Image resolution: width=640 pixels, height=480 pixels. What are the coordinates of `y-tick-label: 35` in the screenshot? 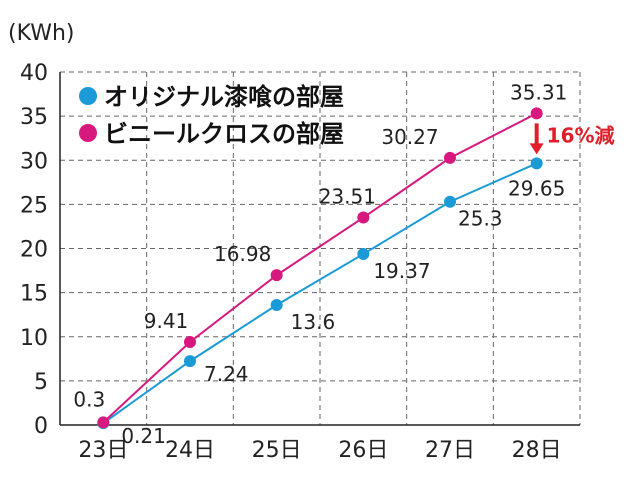 It's located at (34, 117).